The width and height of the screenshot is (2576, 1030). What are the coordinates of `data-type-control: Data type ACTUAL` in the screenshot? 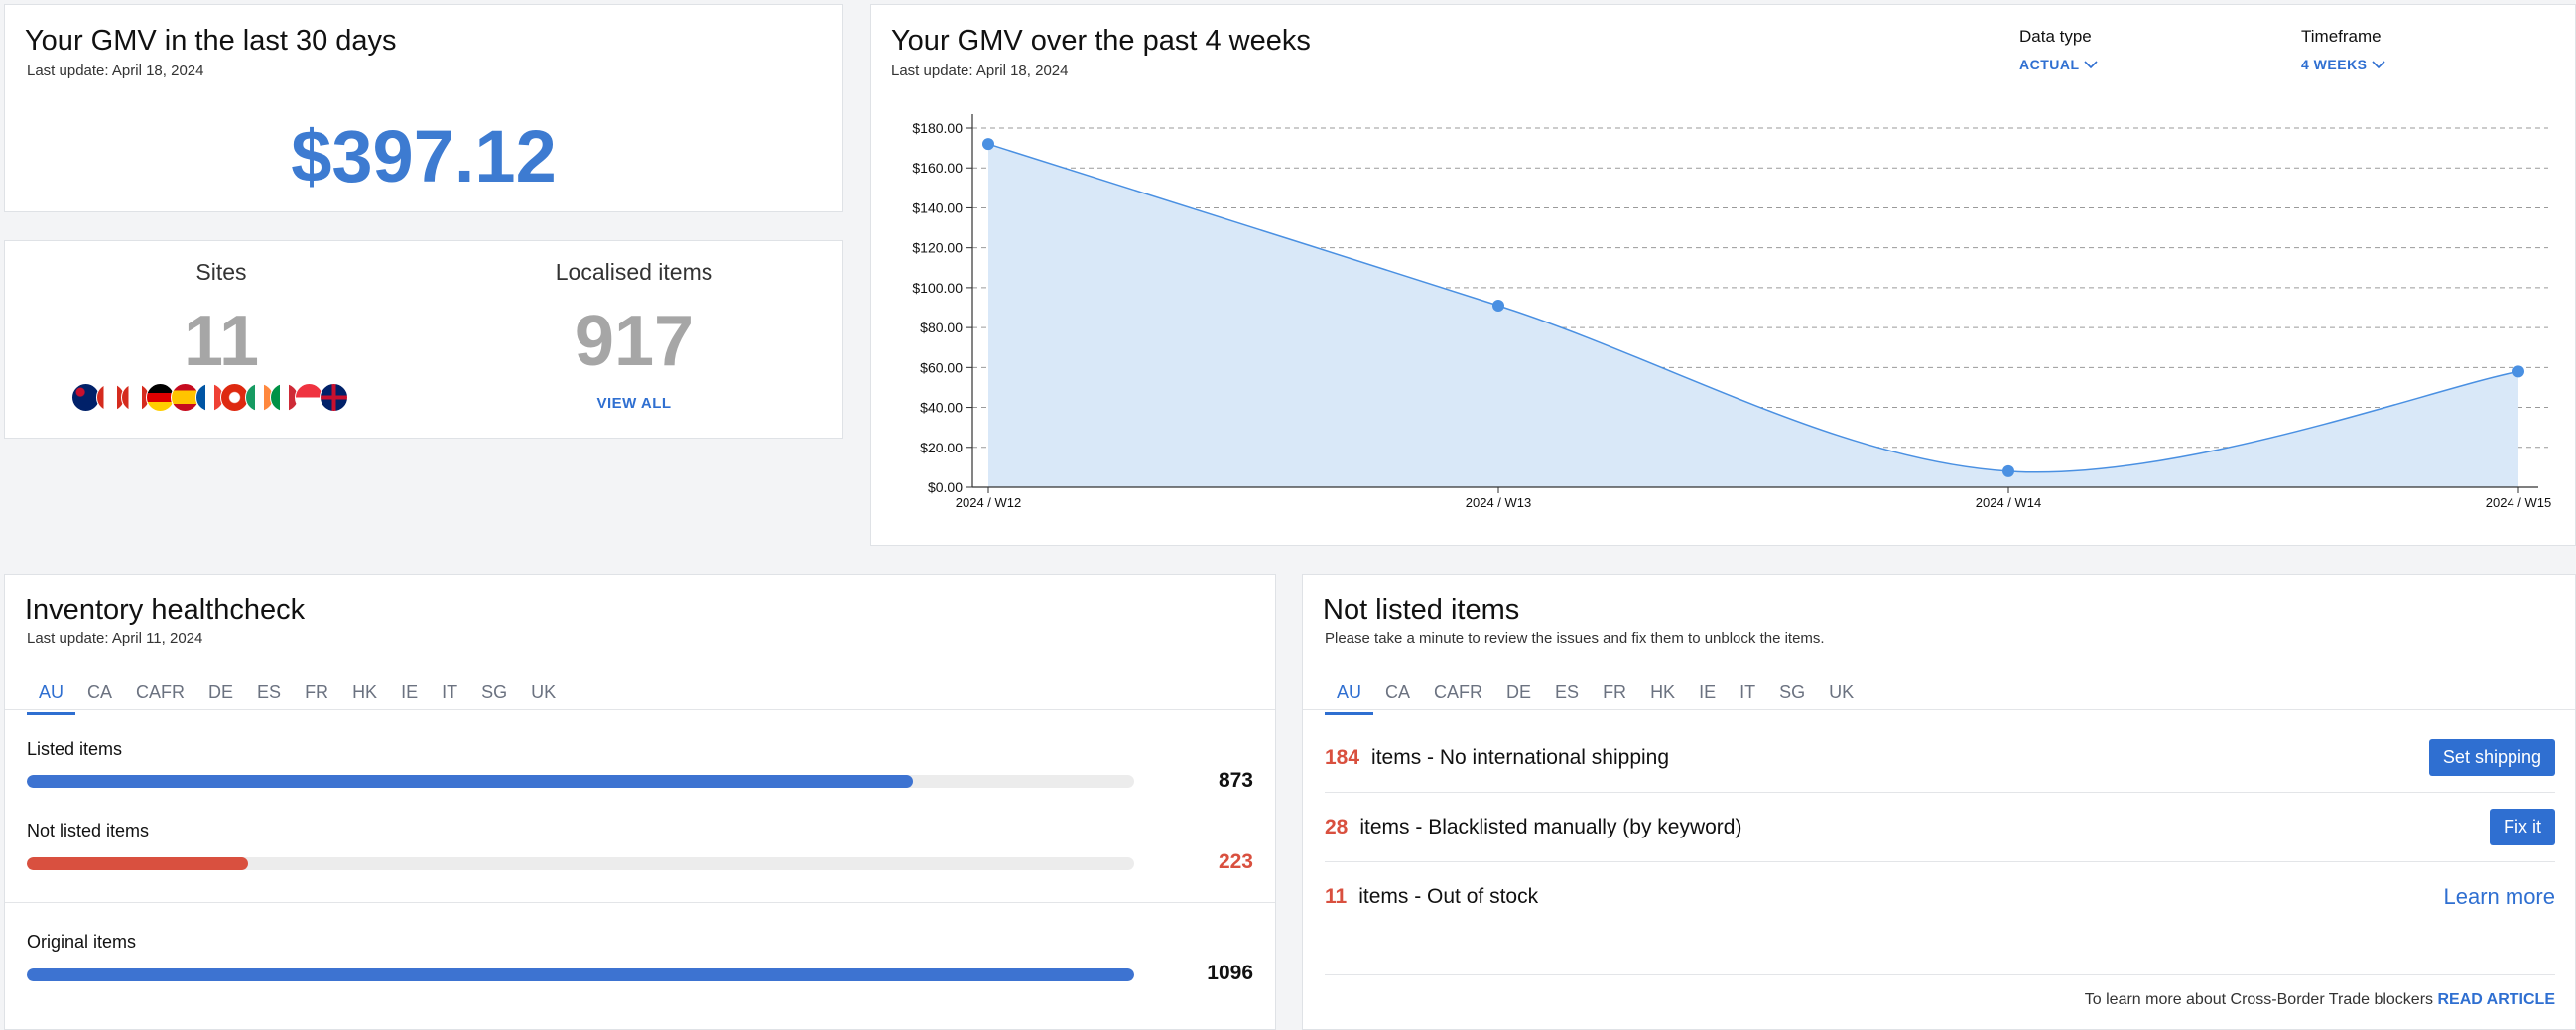 It's located at (2059, 49).